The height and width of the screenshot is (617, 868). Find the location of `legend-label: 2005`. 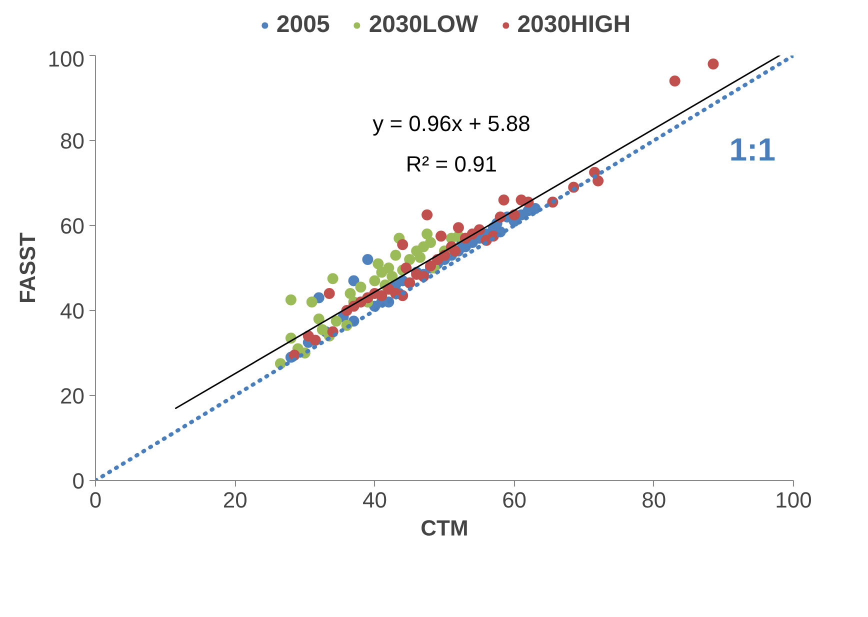

legend-label: 2005 is located at coordinates (303, 25).